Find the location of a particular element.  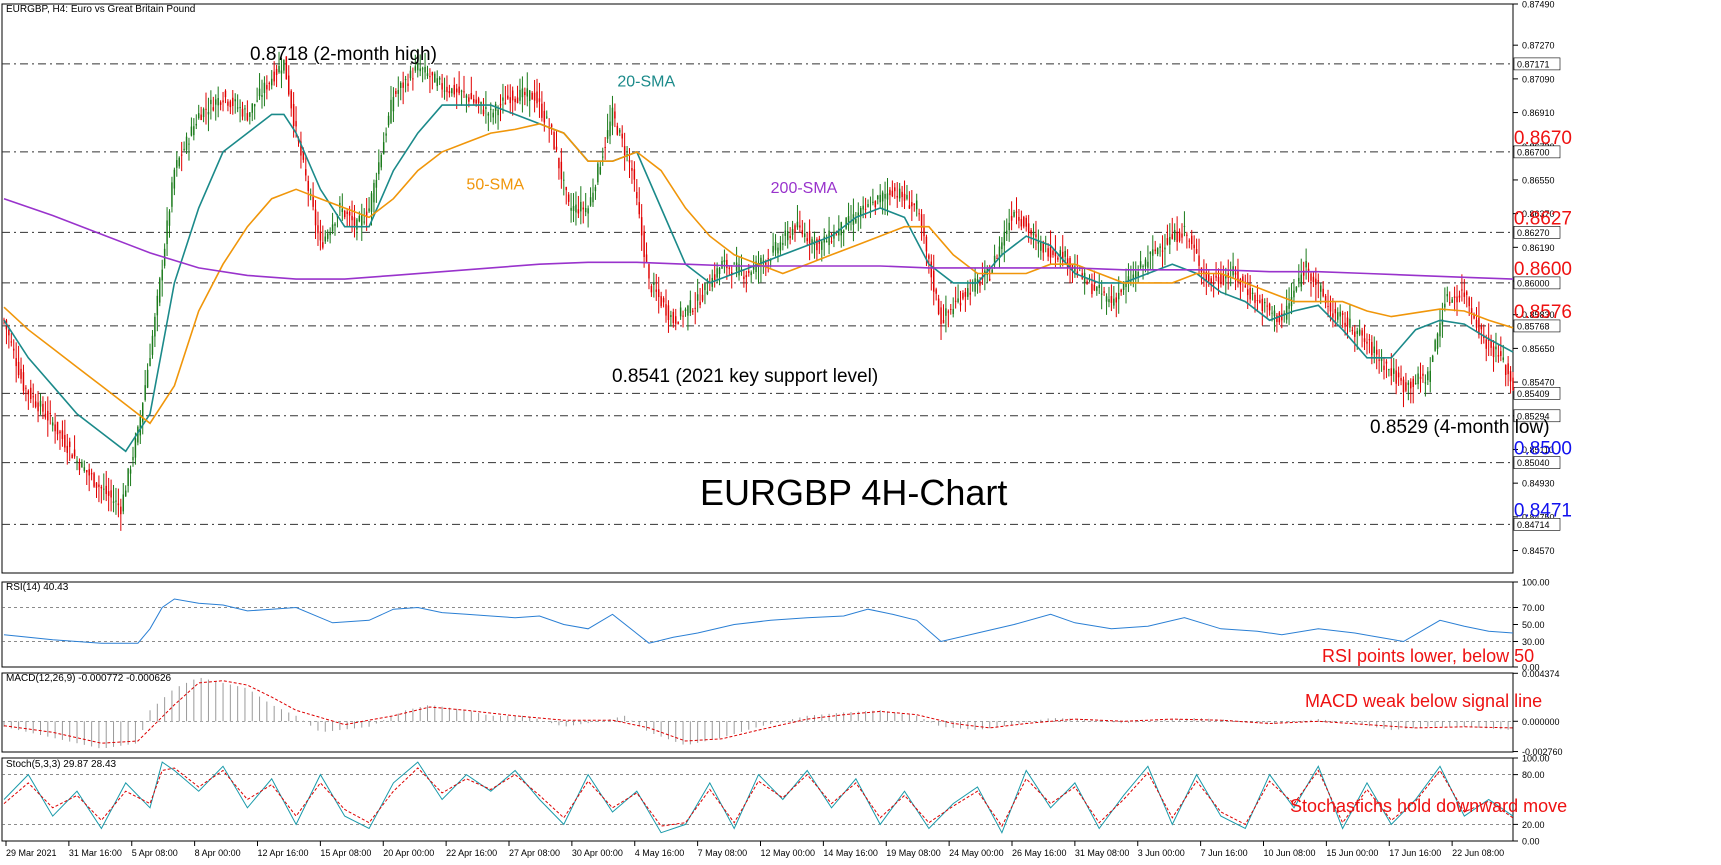

rsi-panel-title: RSI(14) 40.43 is located at coordinates (37, 587).